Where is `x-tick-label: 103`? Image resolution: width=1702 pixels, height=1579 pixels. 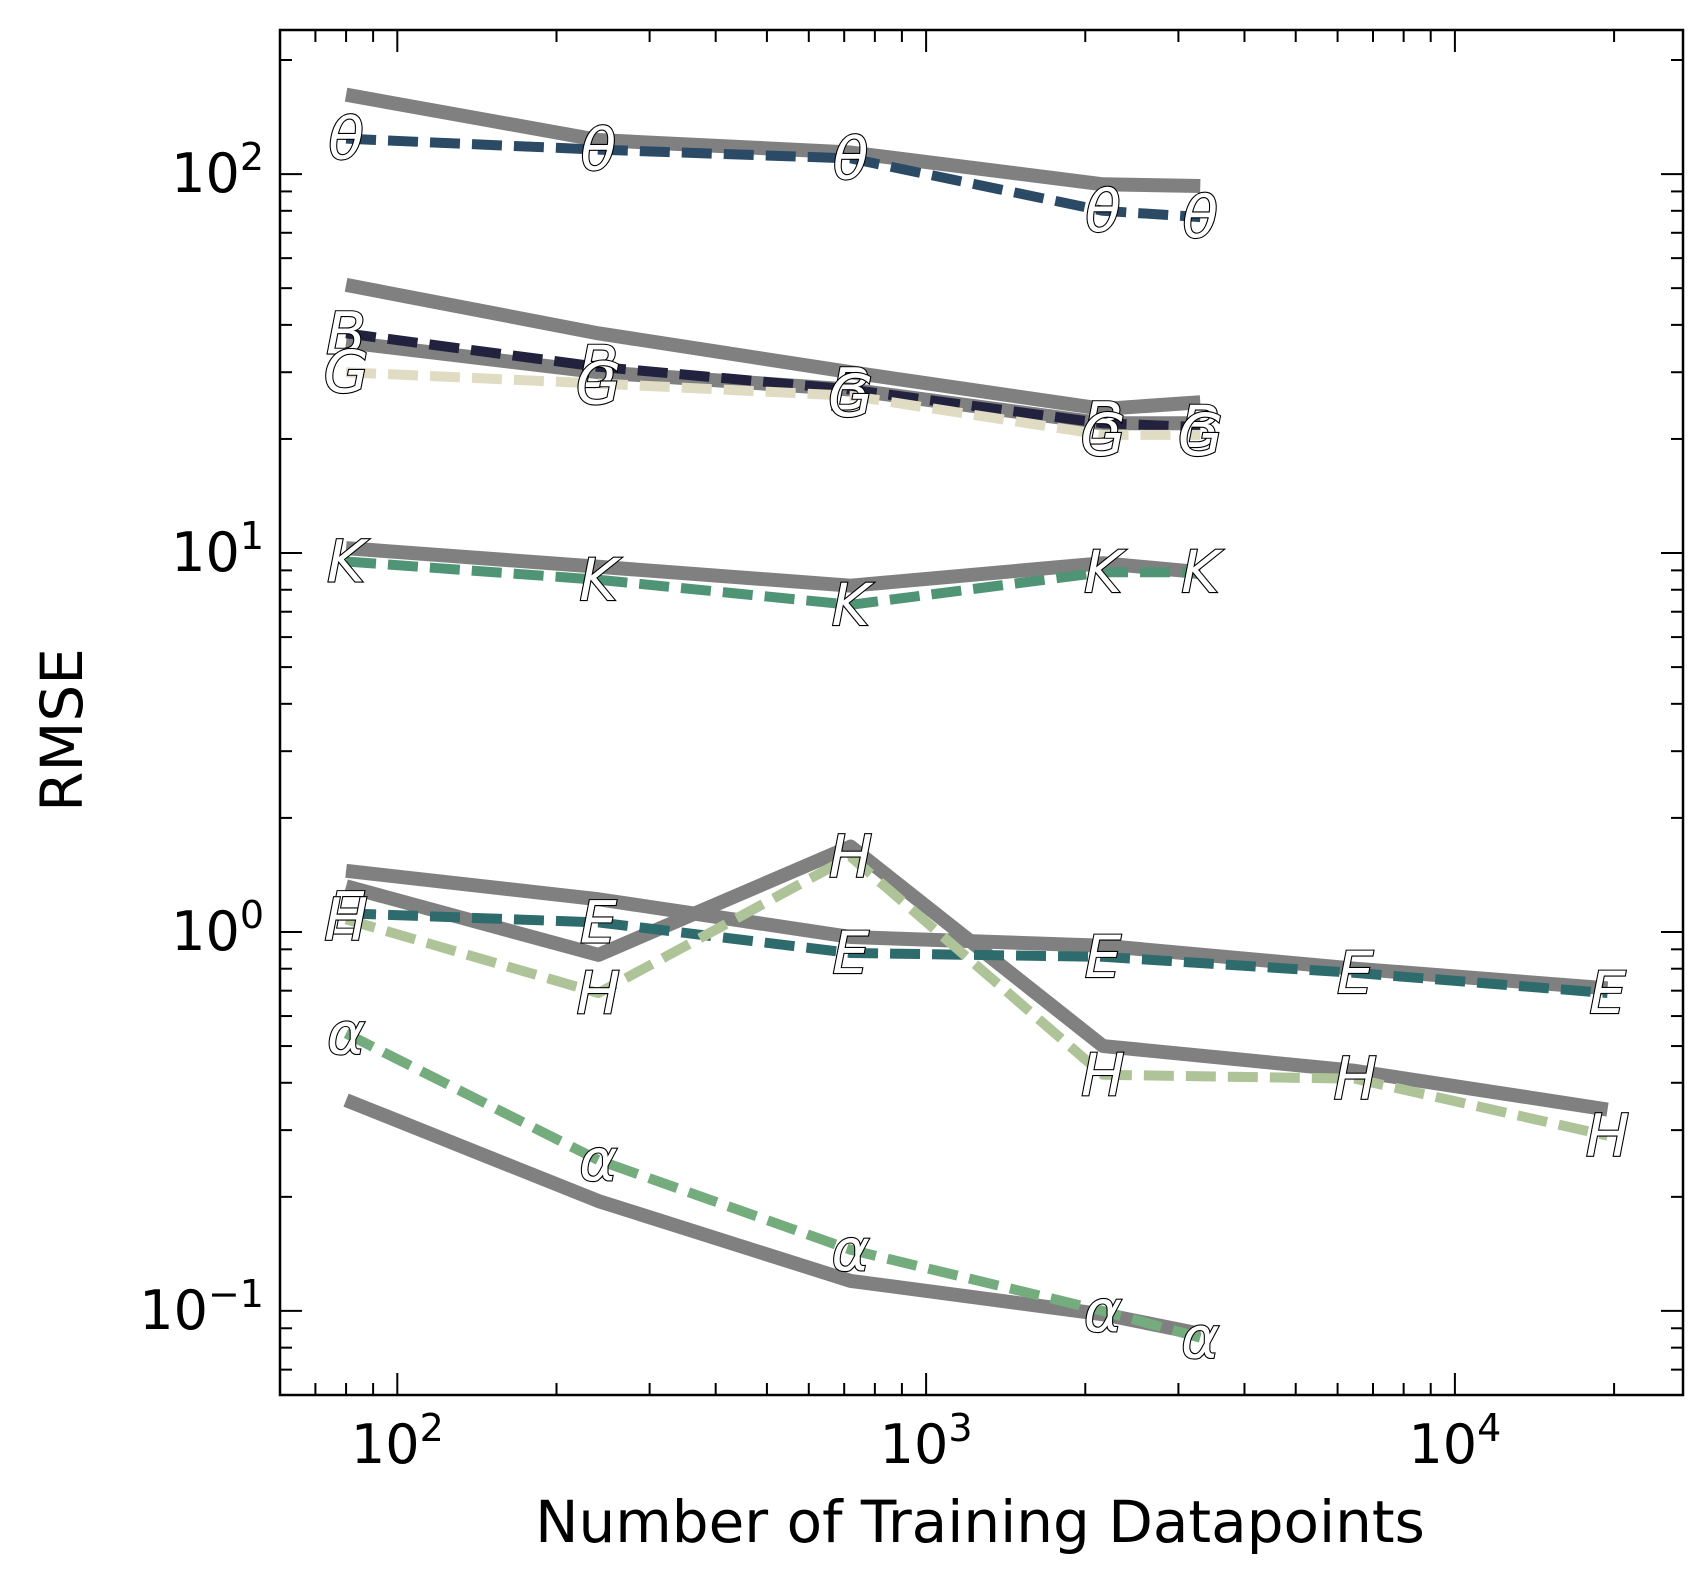
x-tick-label: 103 is located at coordinates (926, 1441).